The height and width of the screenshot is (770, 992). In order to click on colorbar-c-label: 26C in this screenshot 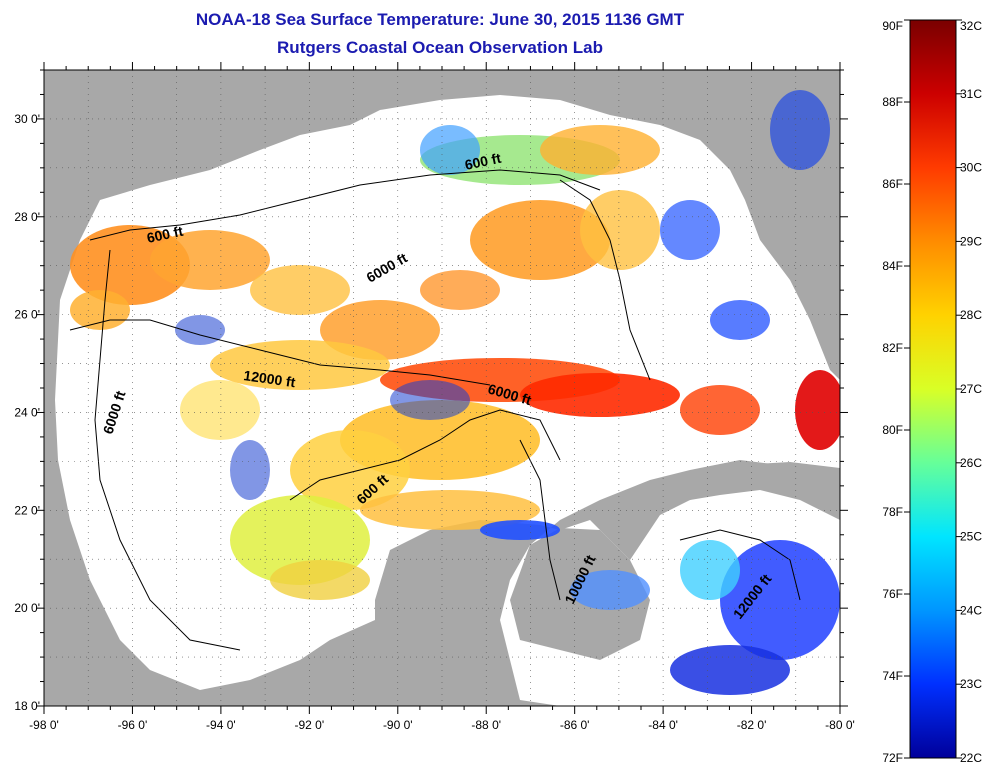, I will do `click(971, 463)`.